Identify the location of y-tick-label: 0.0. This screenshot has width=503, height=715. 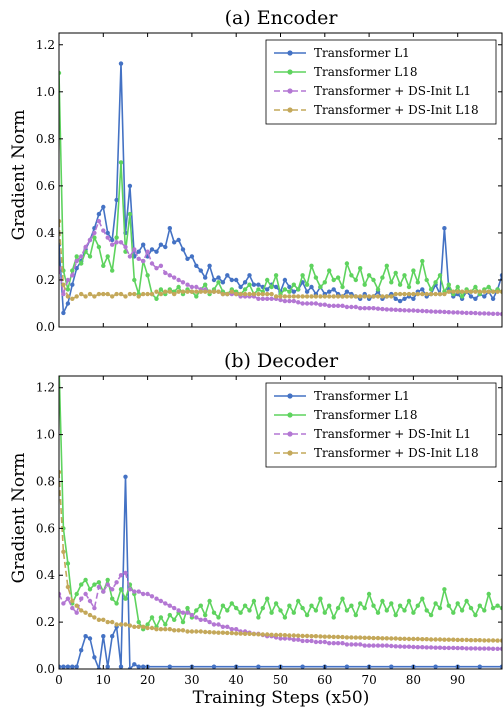
(45, 669).